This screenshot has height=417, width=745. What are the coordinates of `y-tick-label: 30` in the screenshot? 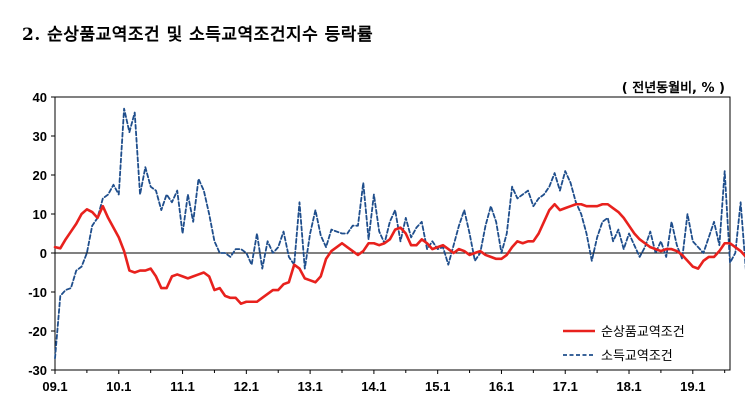 It's located at (40, 136).